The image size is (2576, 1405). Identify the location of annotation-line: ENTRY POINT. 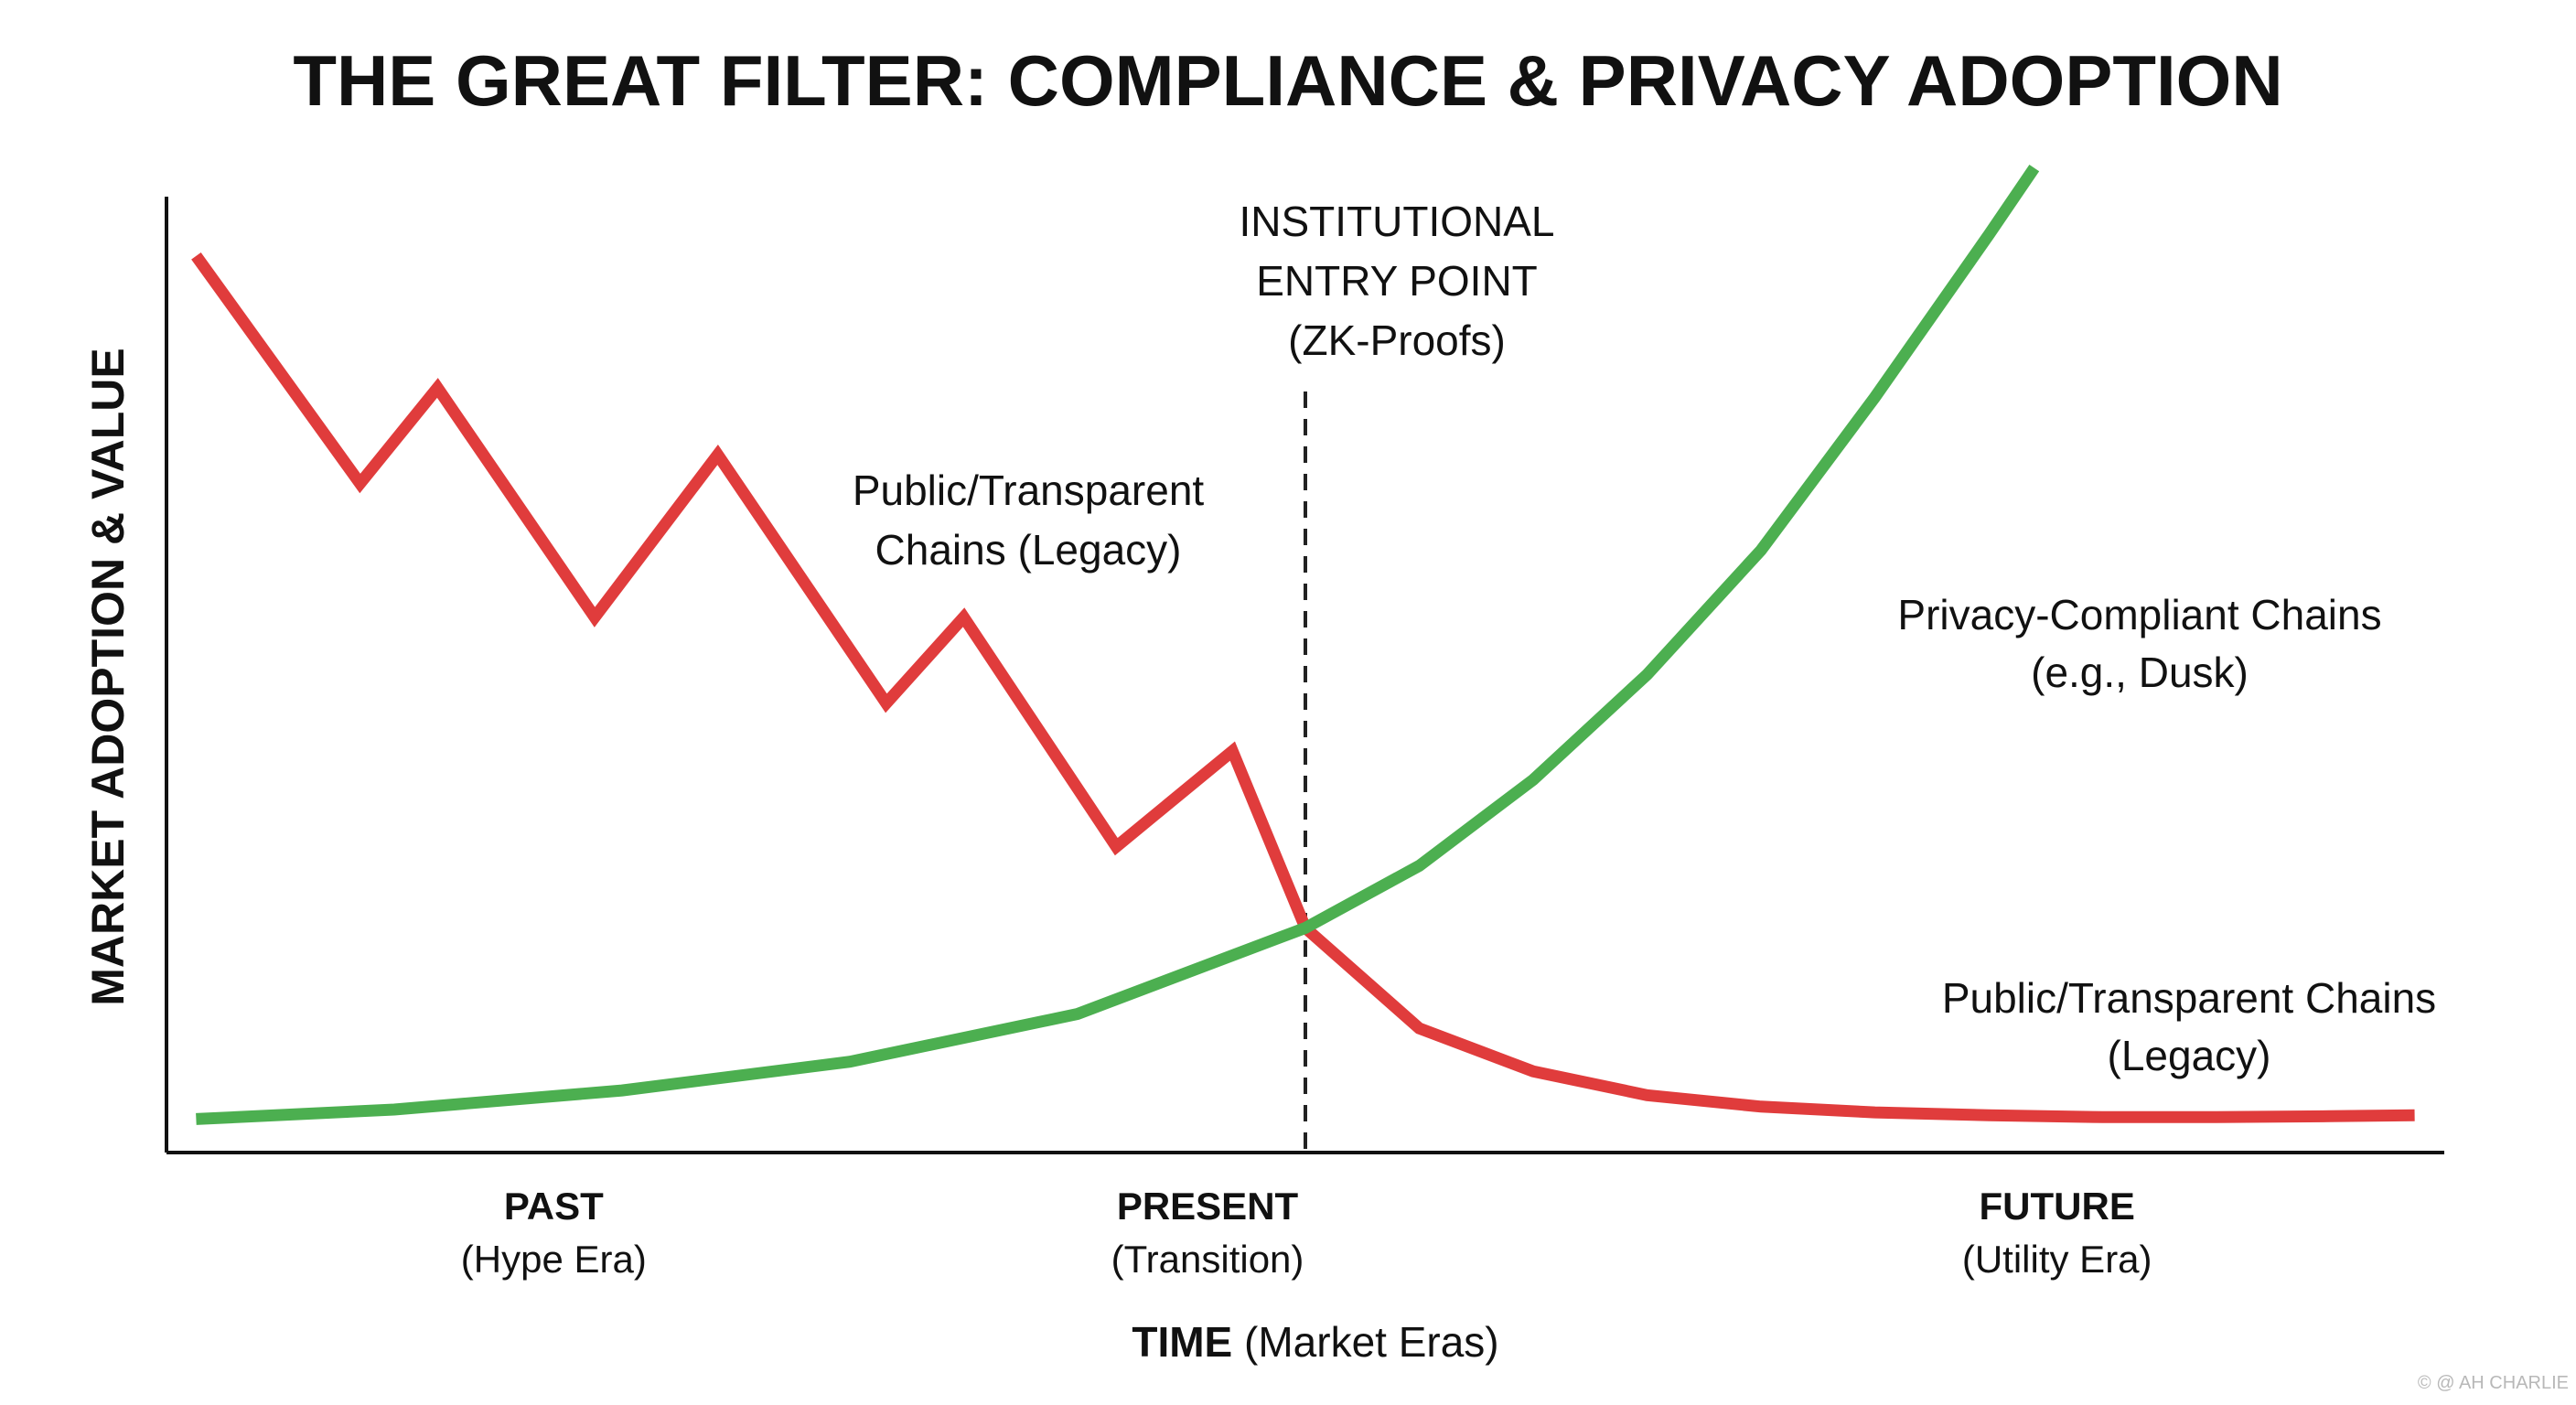
(1397, 281).